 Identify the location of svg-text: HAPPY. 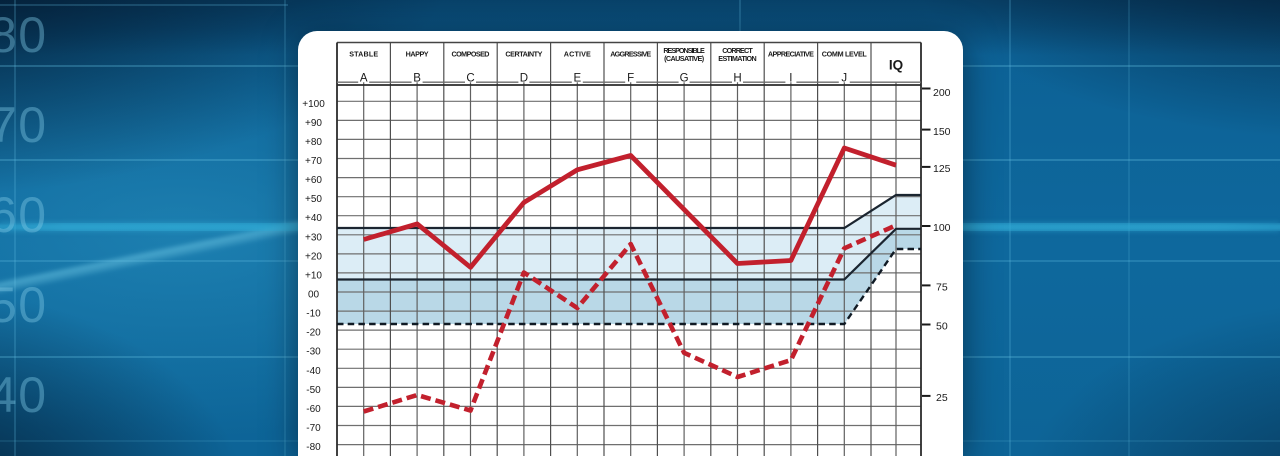
(417, 54).